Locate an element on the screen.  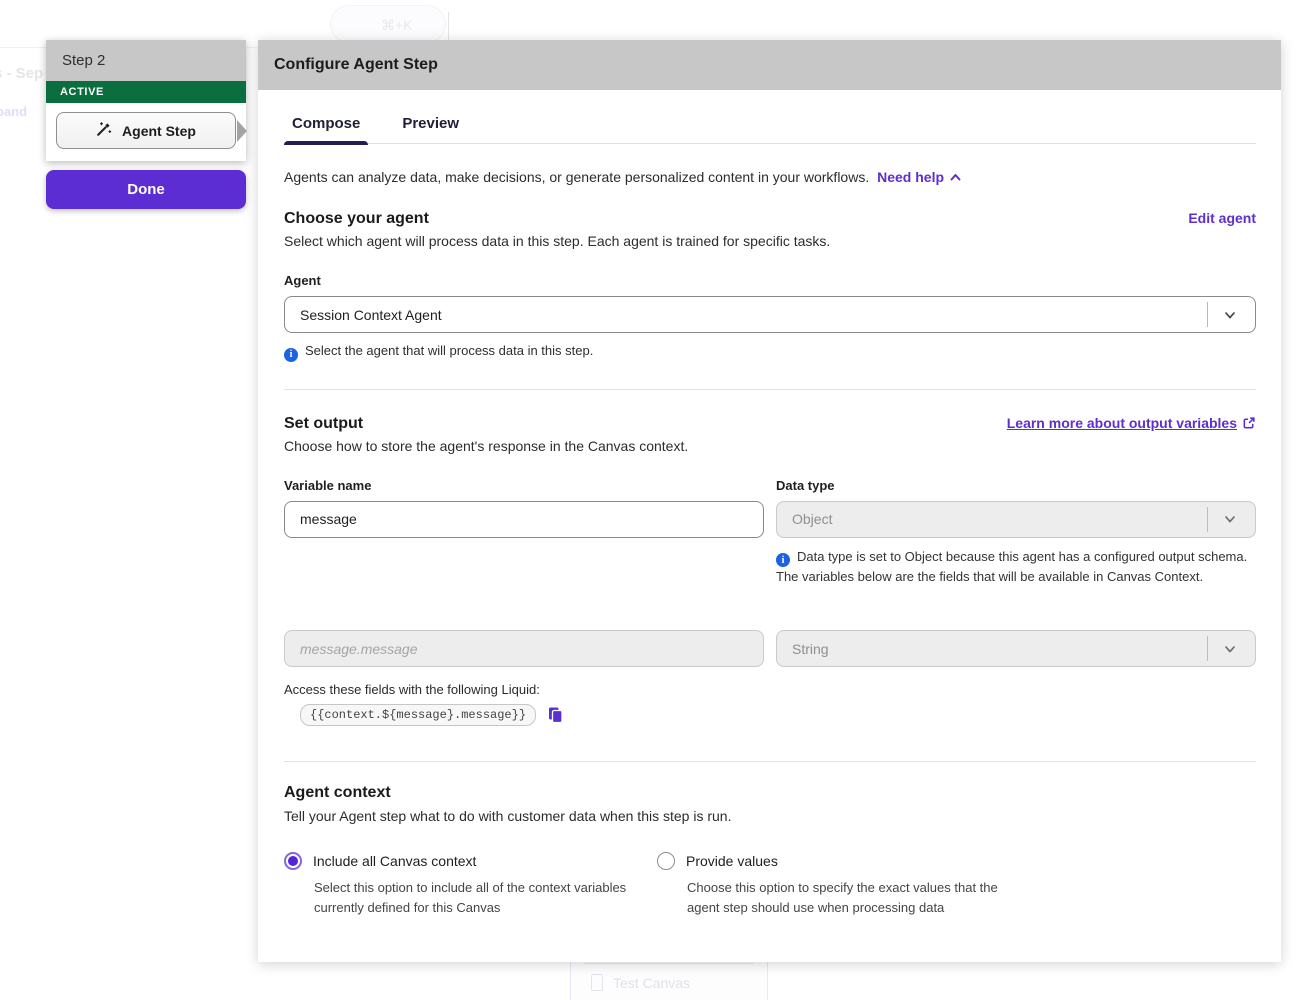
need-help-link: Need help is located at coordinates (919, 177).